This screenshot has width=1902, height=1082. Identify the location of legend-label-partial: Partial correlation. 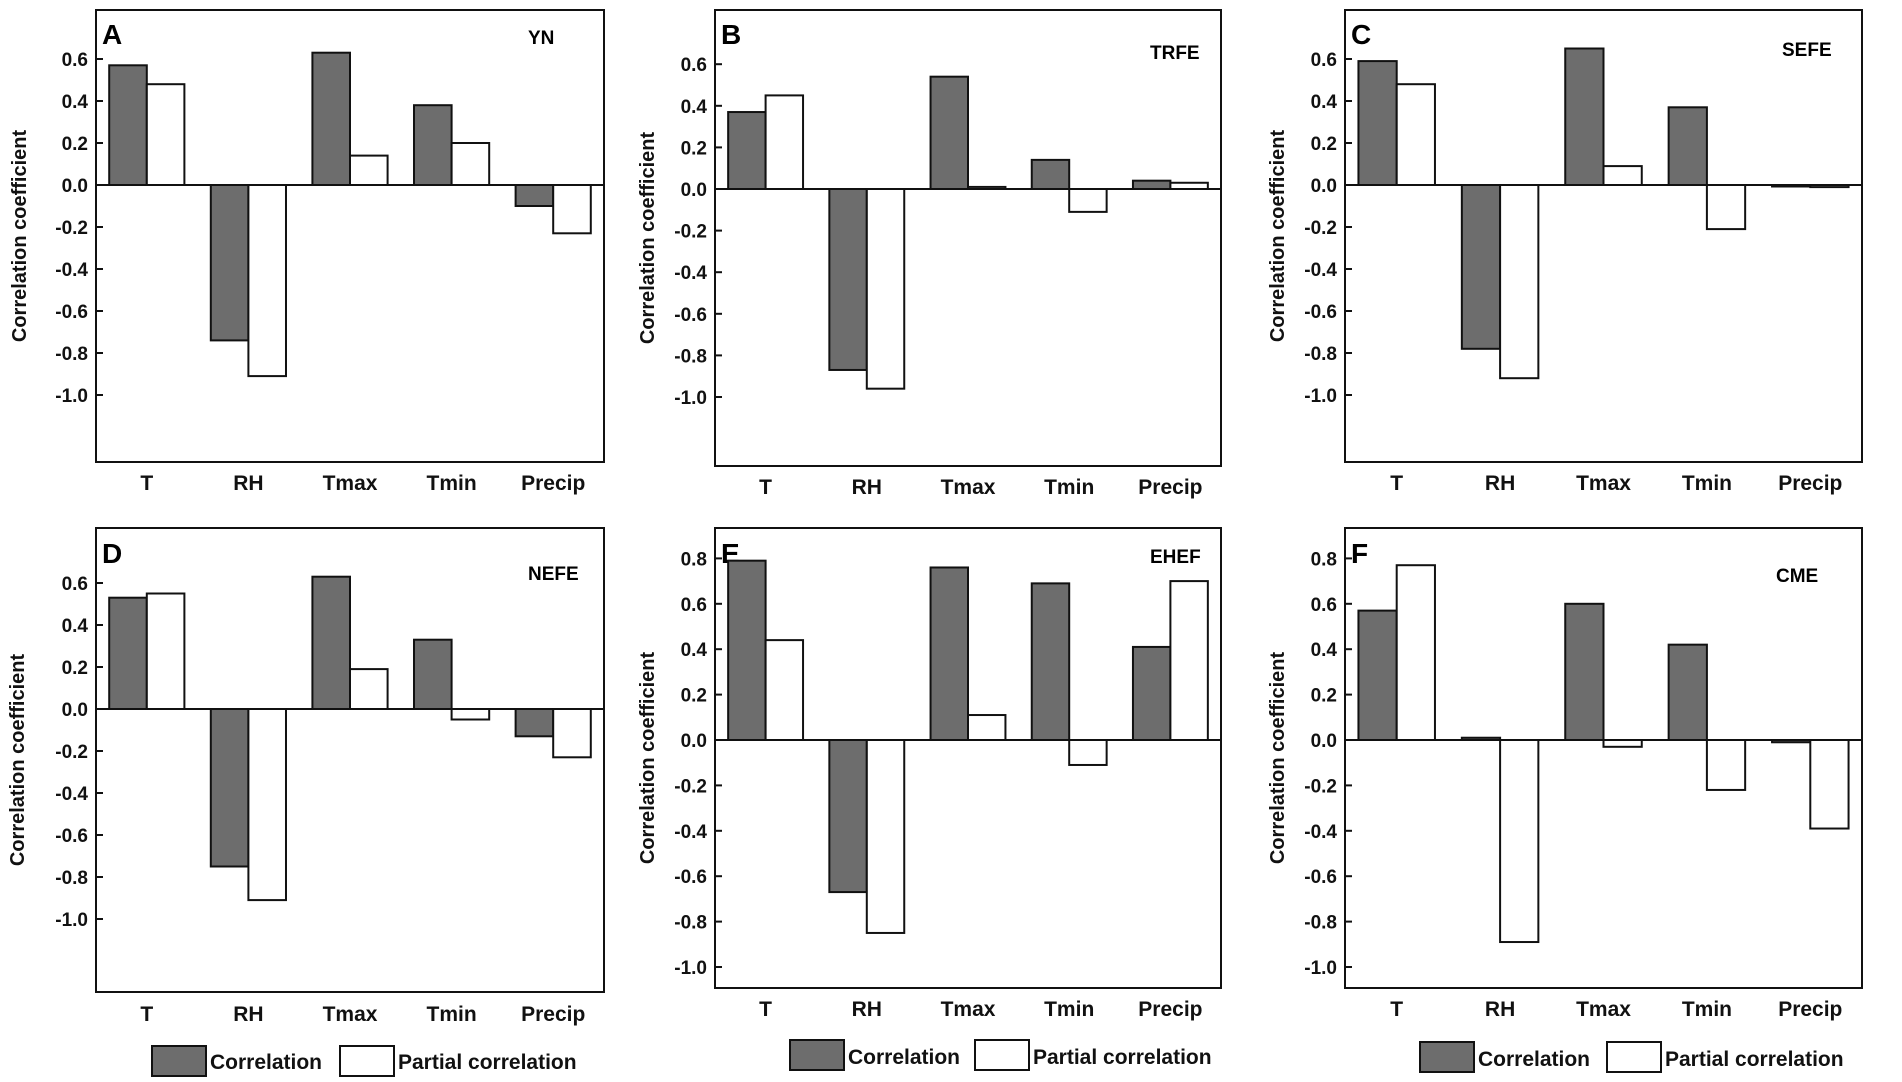
(487, 1062).